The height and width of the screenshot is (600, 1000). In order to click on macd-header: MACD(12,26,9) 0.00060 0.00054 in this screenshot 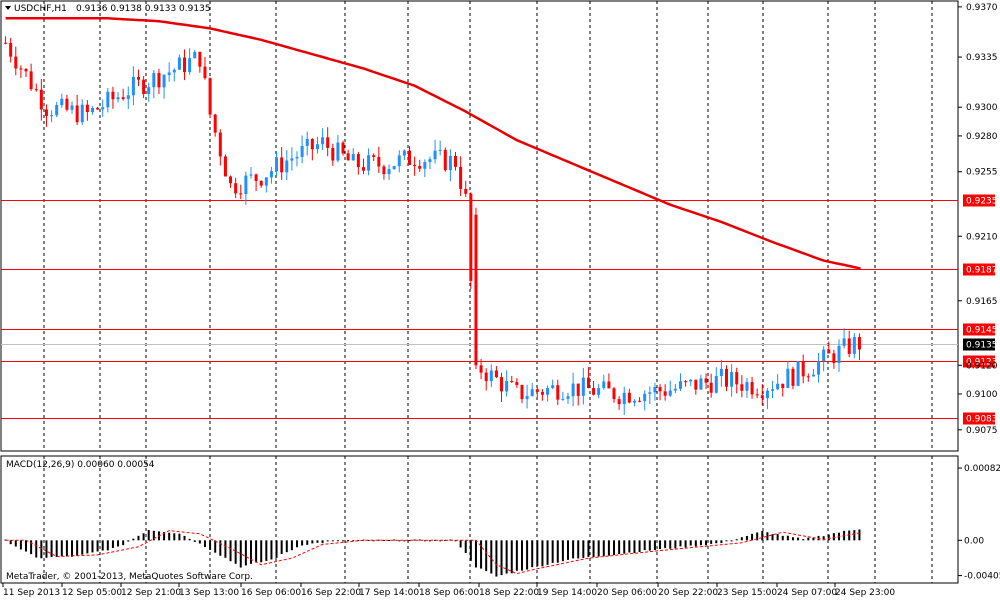, I will do `click(80, 465)`.